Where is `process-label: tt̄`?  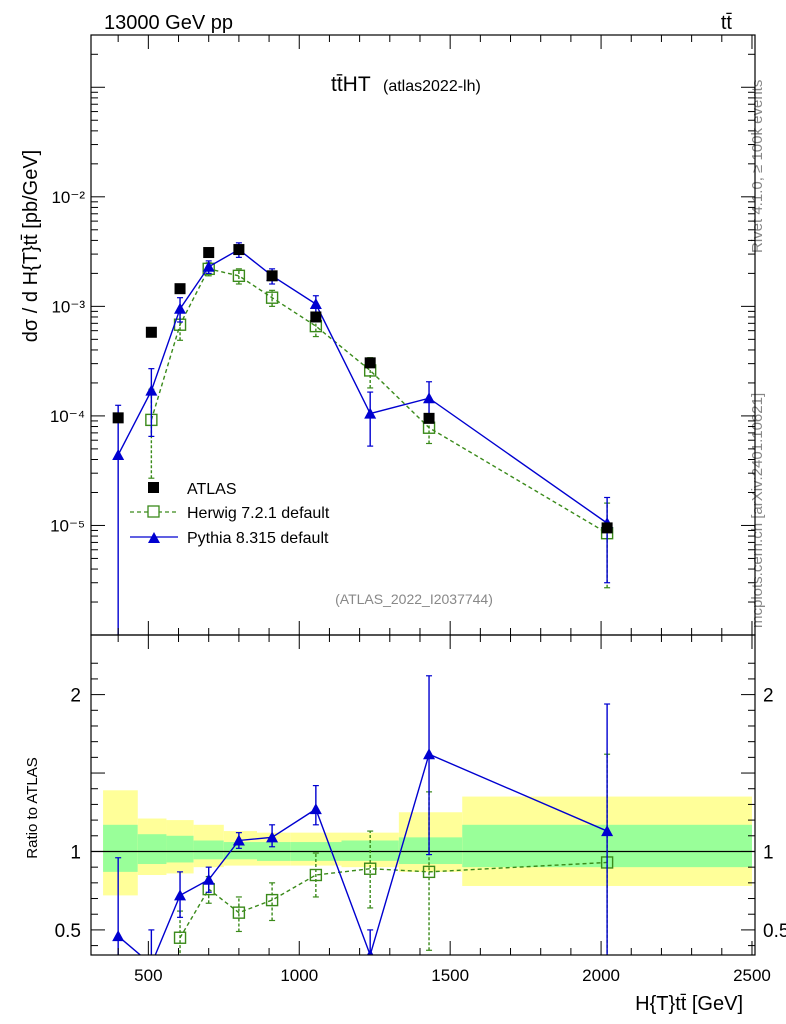
process-label: tt̄ is located at coordinates (727, 23).